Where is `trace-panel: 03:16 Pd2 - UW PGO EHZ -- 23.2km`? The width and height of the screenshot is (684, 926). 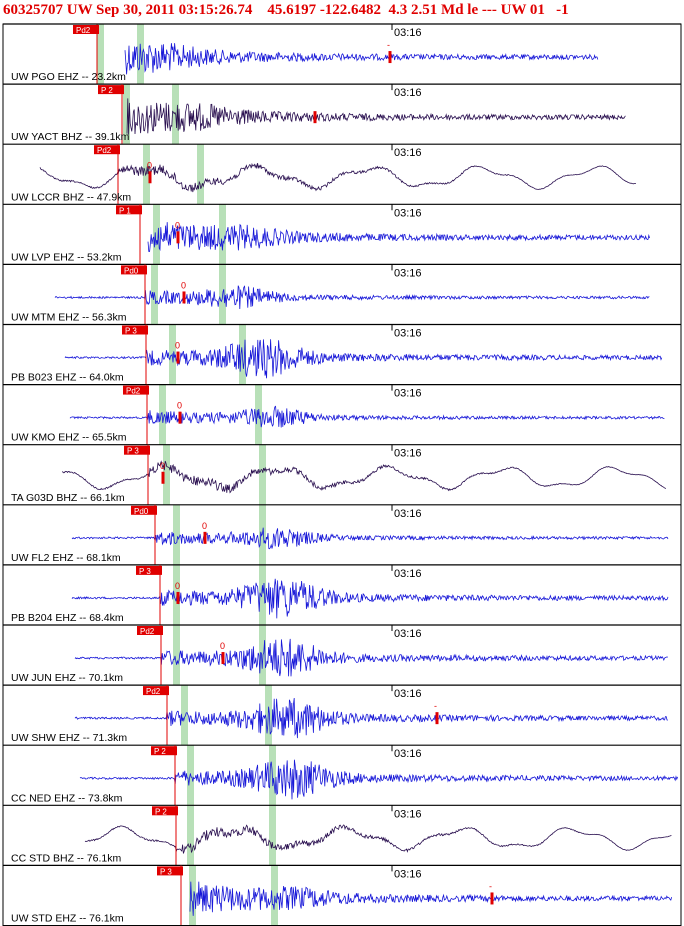
trace-panel: 03:16 Pd2 - UW PGO EHZ -- 23.2km is located at coordinates (342, 54).